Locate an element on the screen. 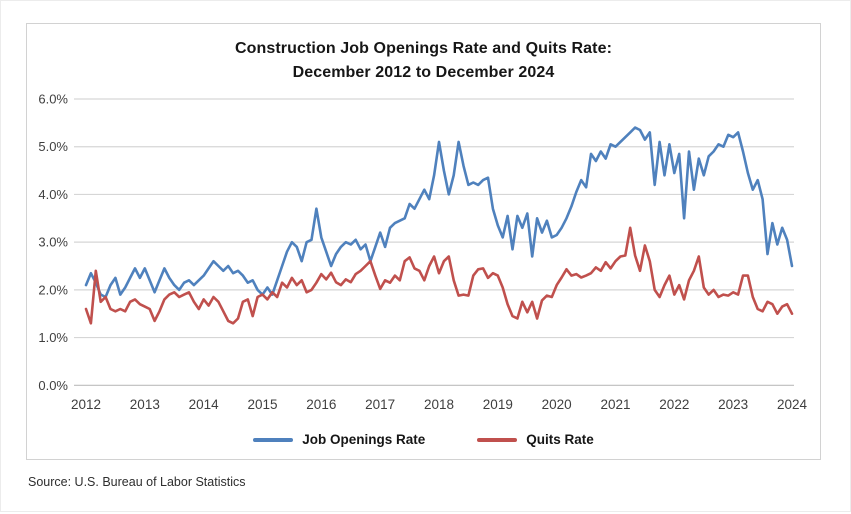  x-axis-tick-label: 2012 is located at coordinates (86, 404).